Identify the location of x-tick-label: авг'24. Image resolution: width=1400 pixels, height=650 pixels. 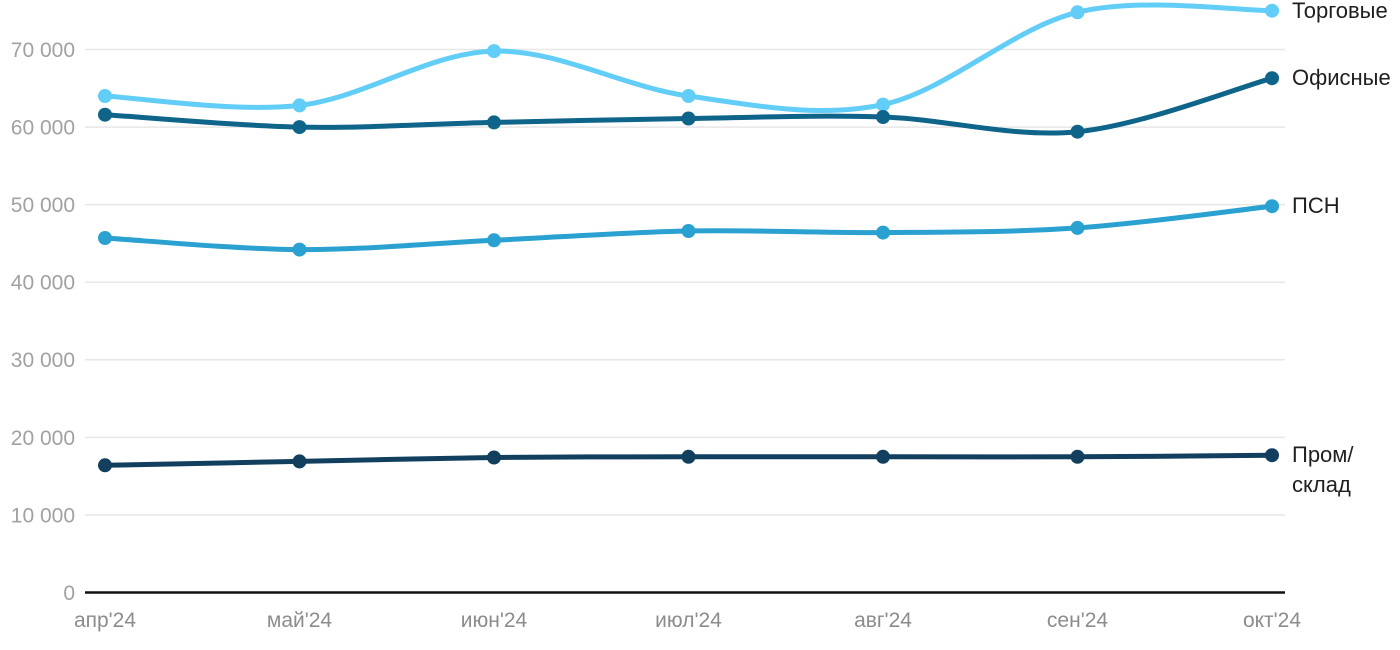
(883, 620).